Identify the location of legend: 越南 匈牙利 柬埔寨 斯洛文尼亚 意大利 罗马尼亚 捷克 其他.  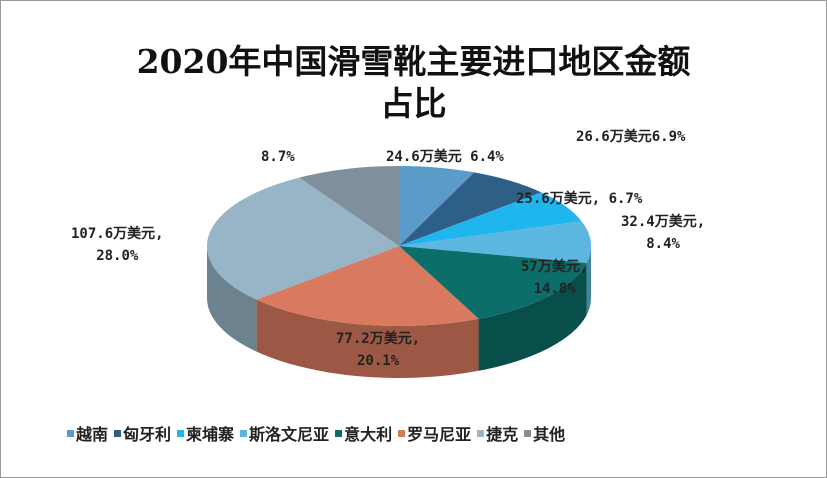
(316, 433).